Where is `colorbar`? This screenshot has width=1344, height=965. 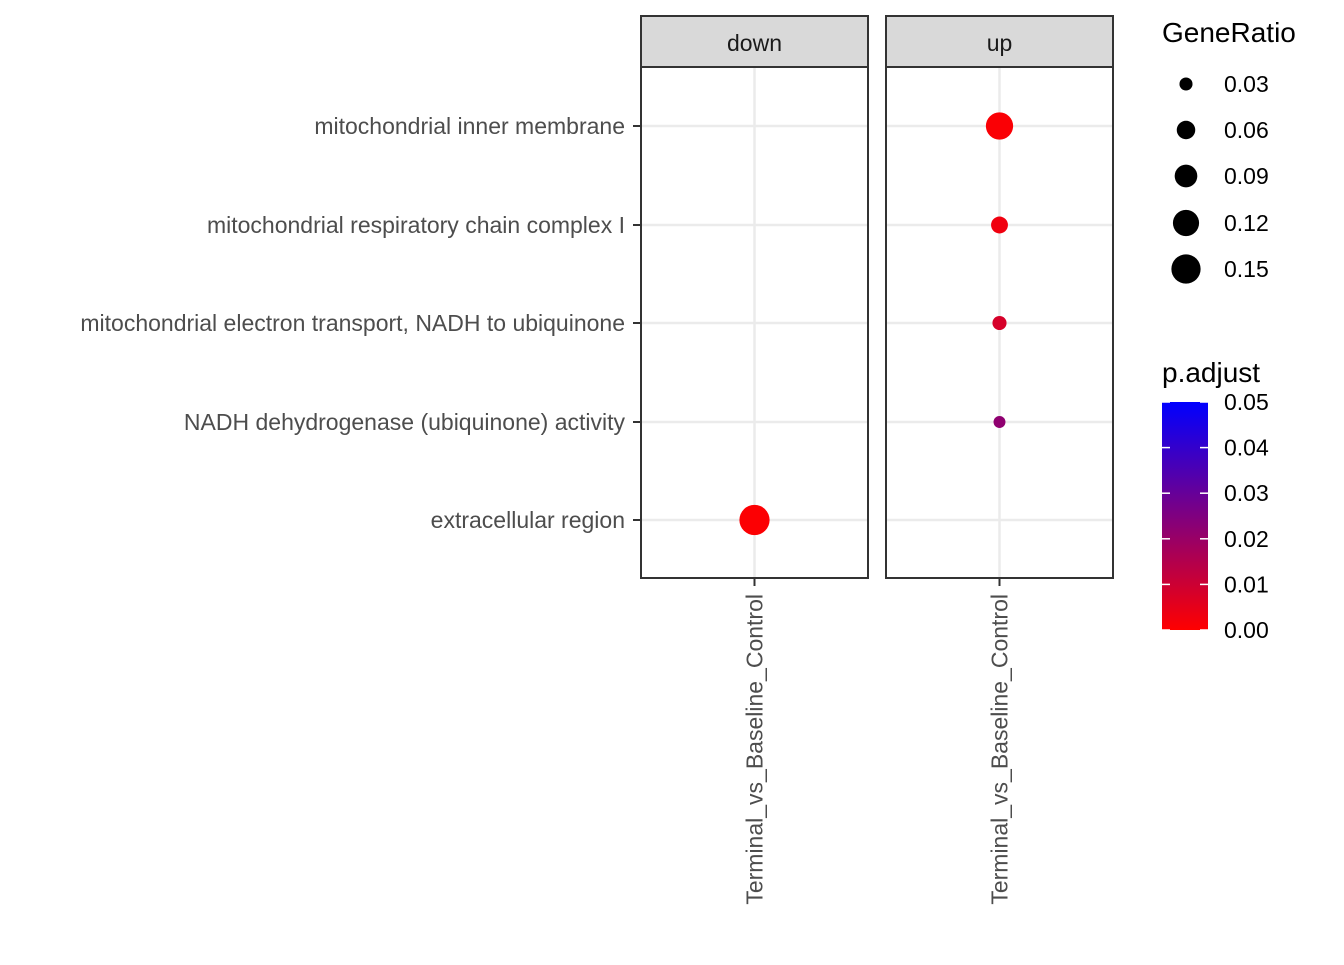
colorbar is located at coordinates (1185, 516).